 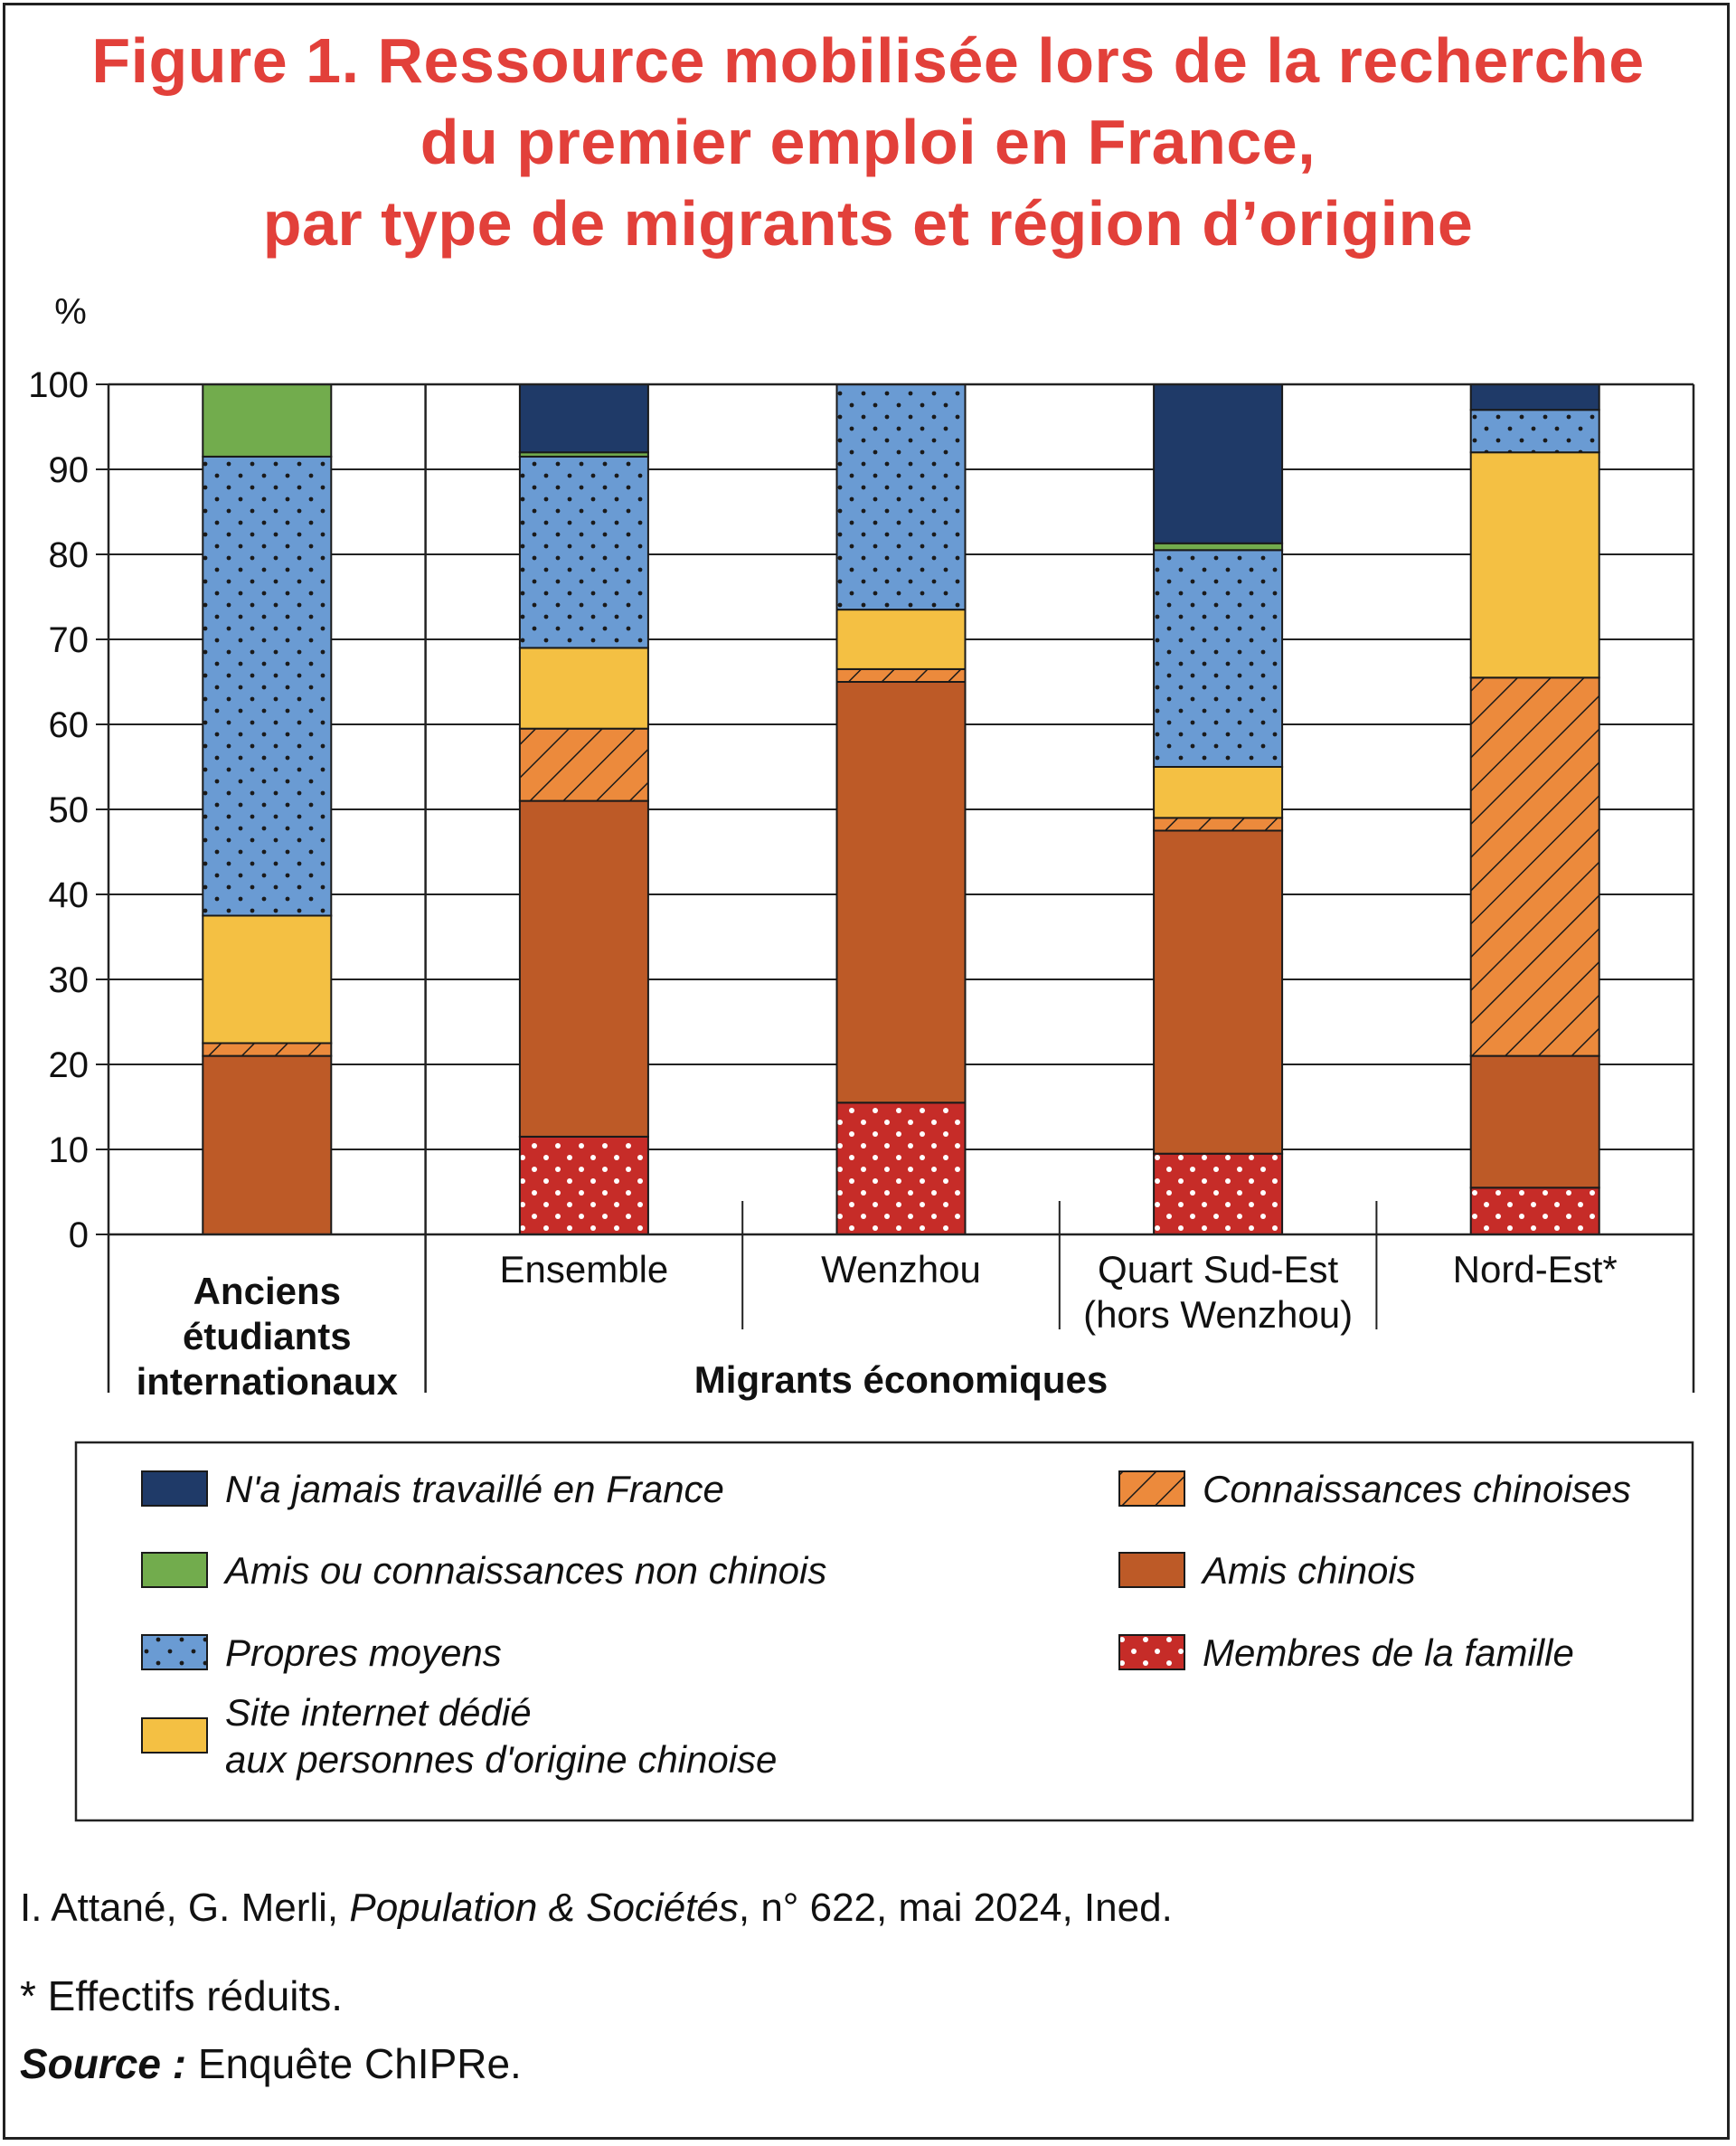 I want to click on title-line-2: du premier emploi en France,, so click(x=868, y=142).